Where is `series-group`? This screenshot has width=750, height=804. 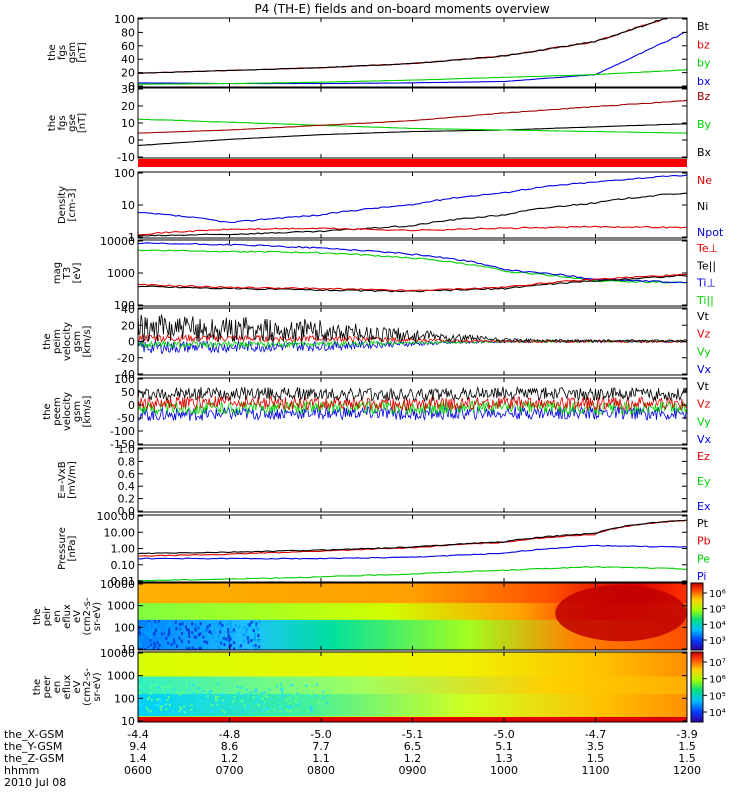
series-group is located at coordinates (412, 267).